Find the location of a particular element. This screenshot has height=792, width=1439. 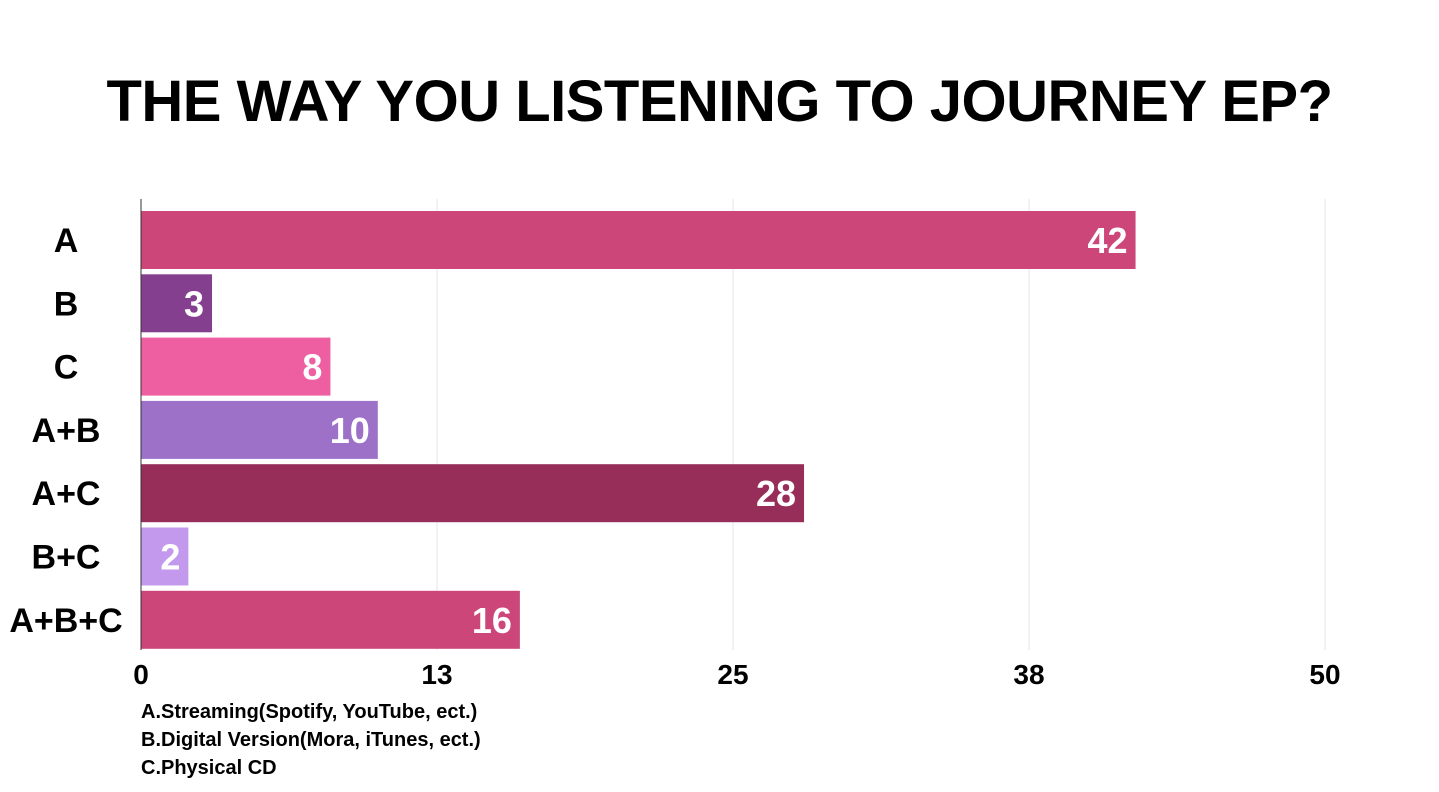

category-label: A+B is located at coordinates (66, 431).